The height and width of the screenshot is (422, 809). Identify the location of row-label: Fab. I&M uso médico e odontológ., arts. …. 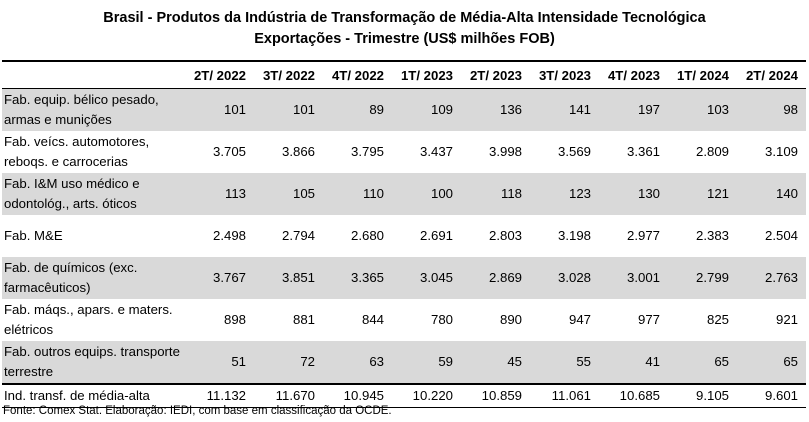
(93, 194).